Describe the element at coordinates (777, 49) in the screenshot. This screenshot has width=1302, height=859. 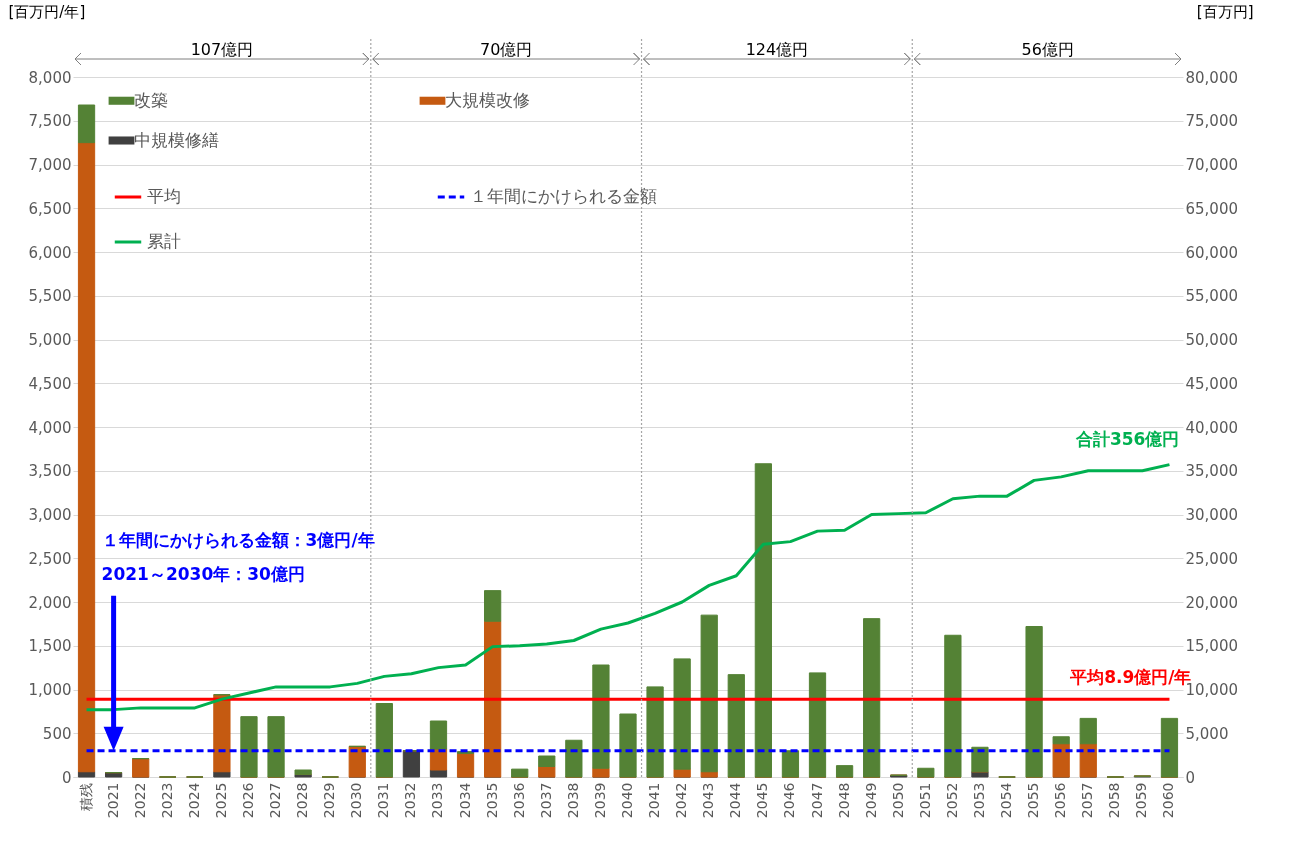
I see `text: 124億円` at that location.